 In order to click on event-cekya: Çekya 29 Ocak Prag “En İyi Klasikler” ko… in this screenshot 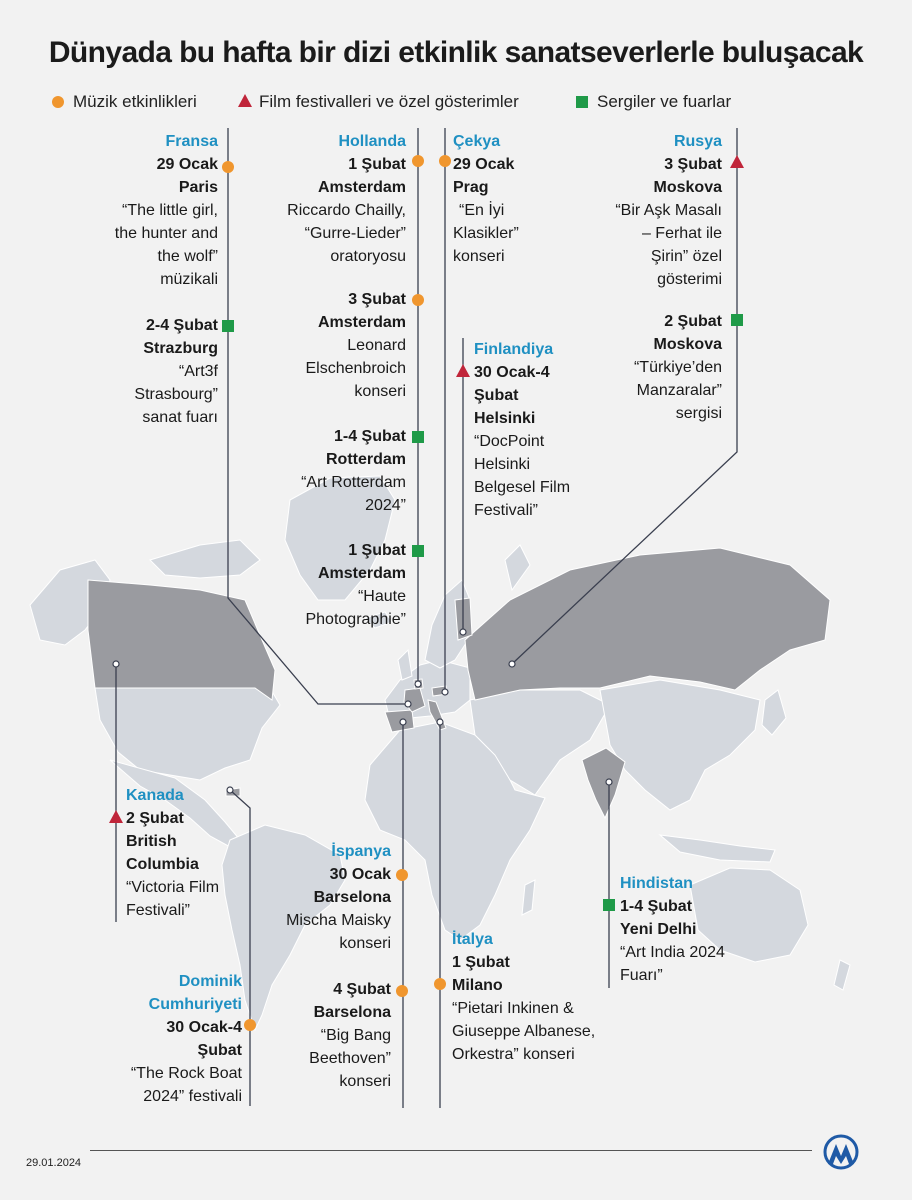, I will do `click(486, 199)`.